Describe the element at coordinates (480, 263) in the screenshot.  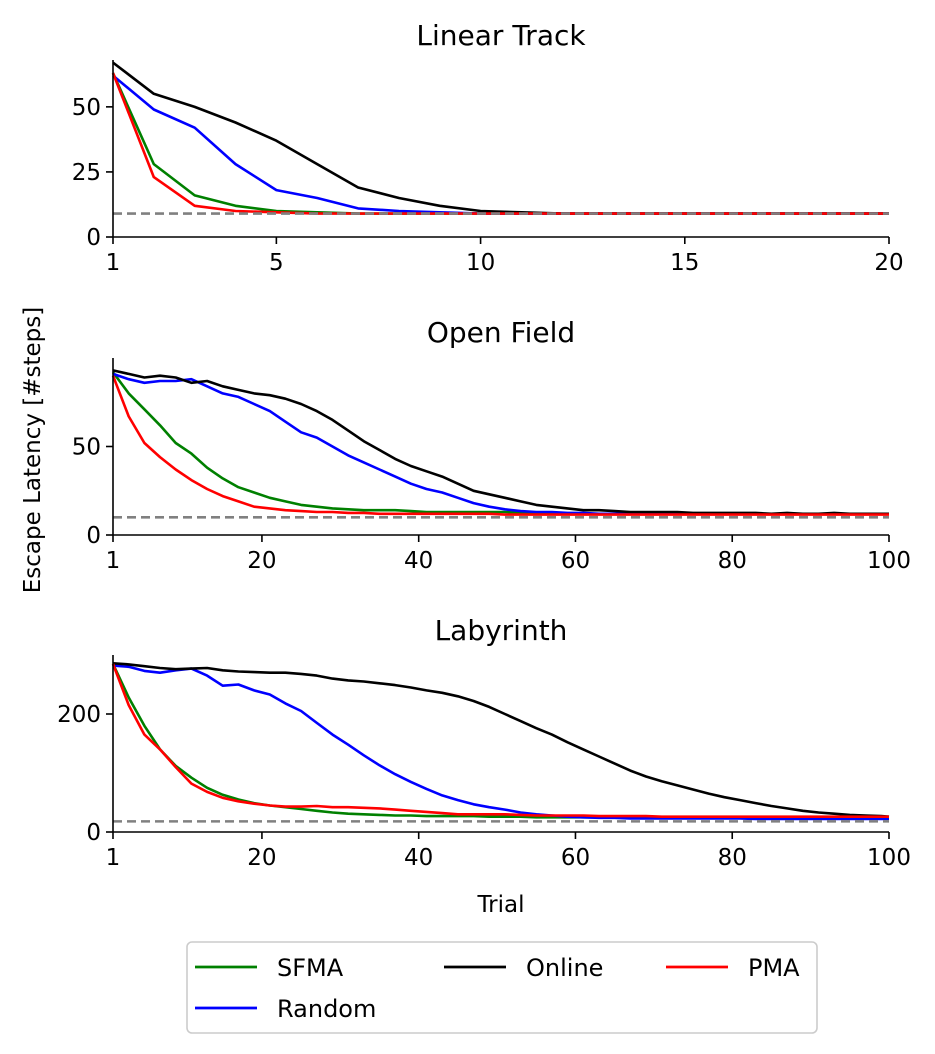
I see `x-tick-label: 10` at that location.